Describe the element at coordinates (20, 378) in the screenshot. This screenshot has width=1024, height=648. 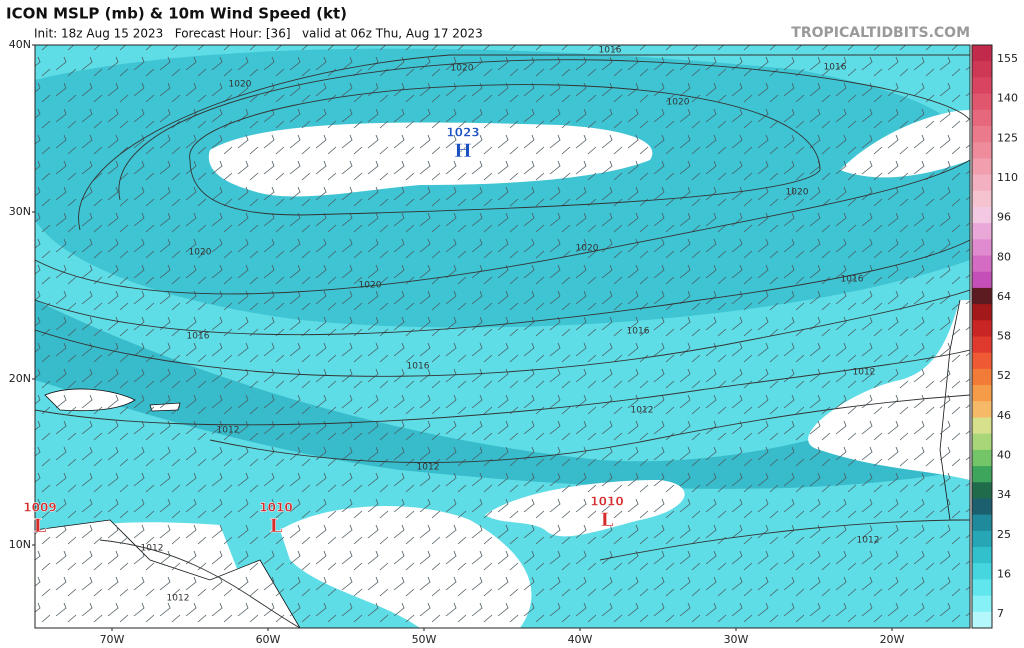
I see `lat-label: 20N` at that location.